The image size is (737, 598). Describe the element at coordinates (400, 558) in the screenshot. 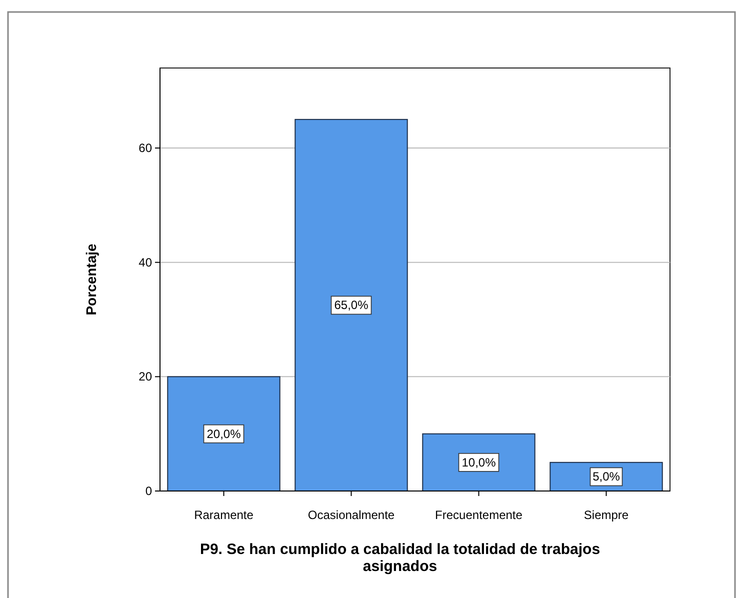

I see `x-axis-title: P9. Se han cumplido a cabalidad la totalidad de trabajos asignados` at that location.